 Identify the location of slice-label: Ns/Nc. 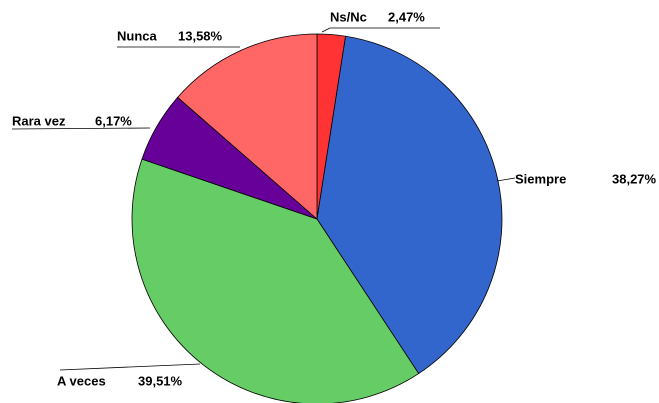
(348, 16).